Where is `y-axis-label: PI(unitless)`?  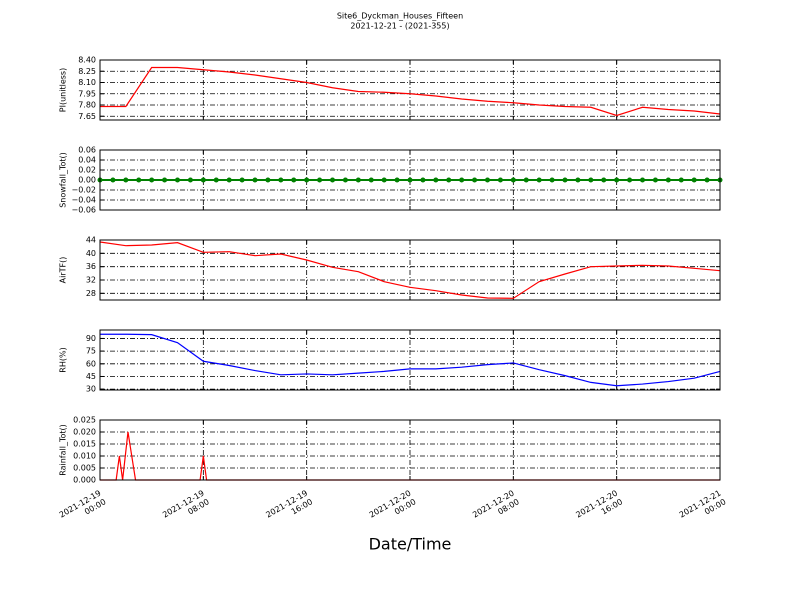
y-axis-label: PI(unitless) is located at coordinates (63, 90).